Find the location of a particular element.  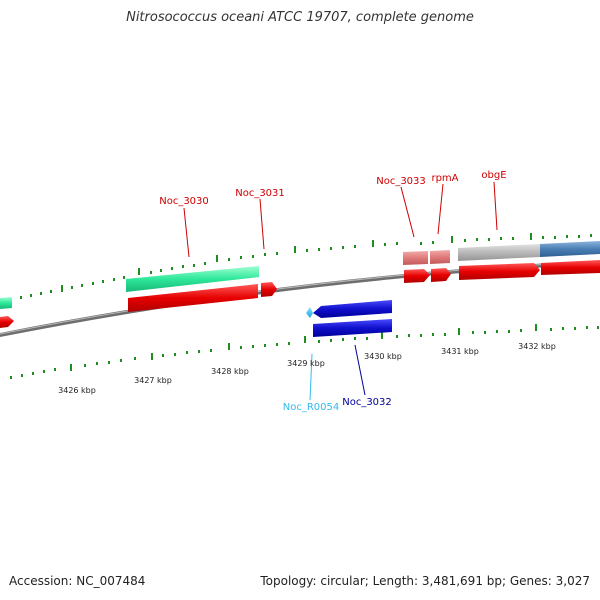

gene-obge is located at coordinates (499, 271).